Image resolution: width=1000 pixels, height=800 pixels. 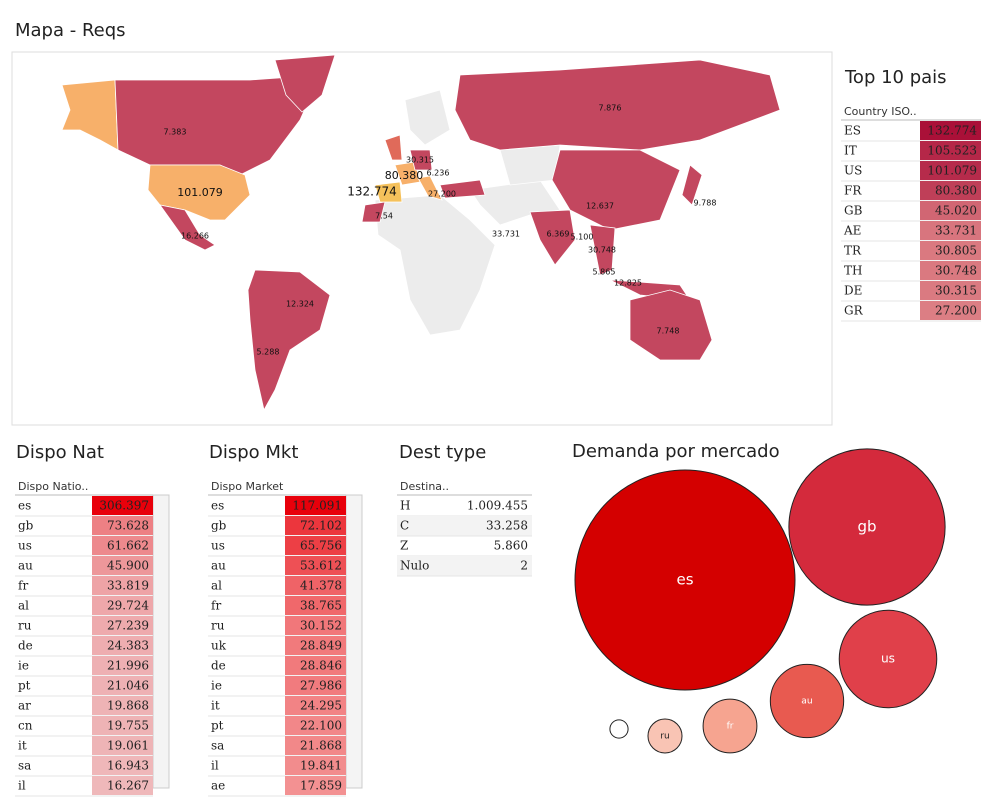 I want to click on map-label: 5.865, so click(x=604, y=272).